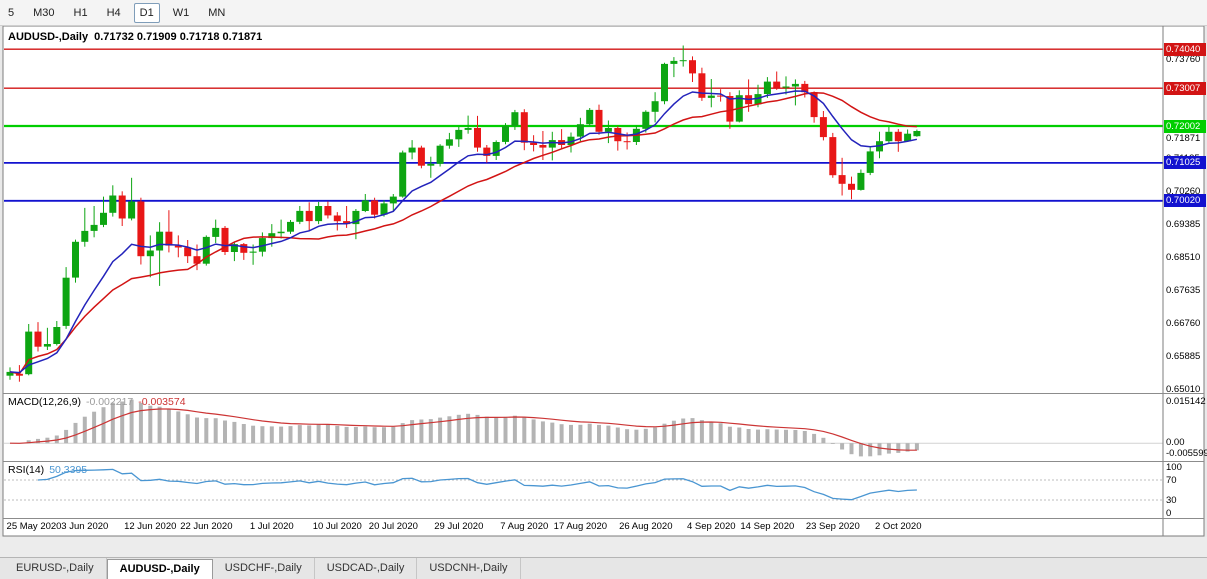 The image size is (1207, 579). Describe the element at coordinates (44, 402) in the screenshot. I see `macd-name: MACD(12,26,9)` at that location.